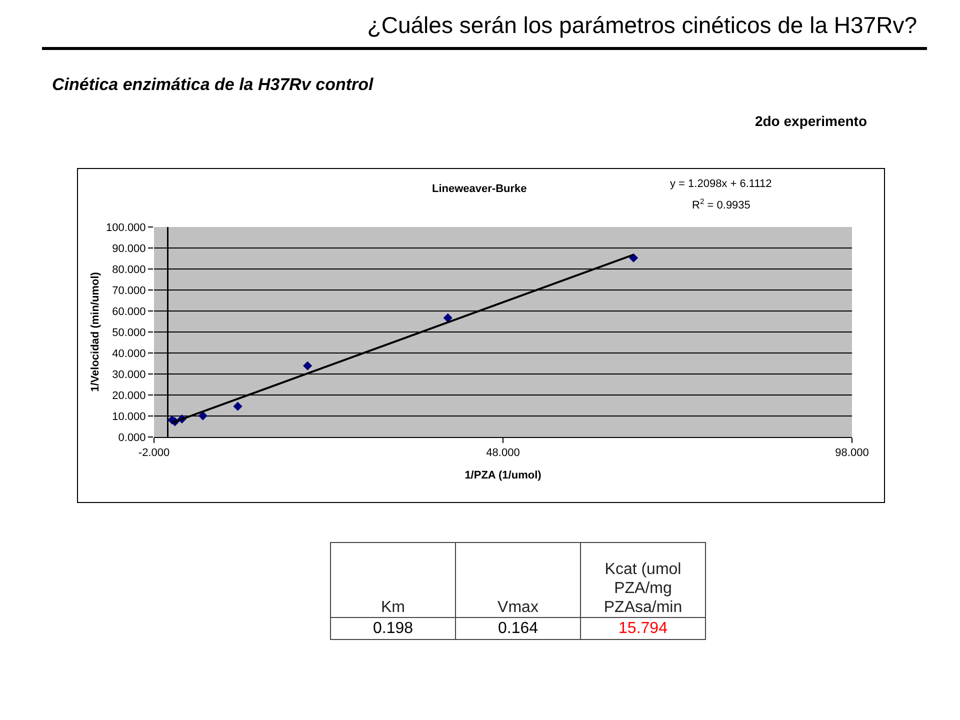  Describe the element at coordinates (129, 396) in the screenshot. I see `y-tick-label: 20.000` at that location.